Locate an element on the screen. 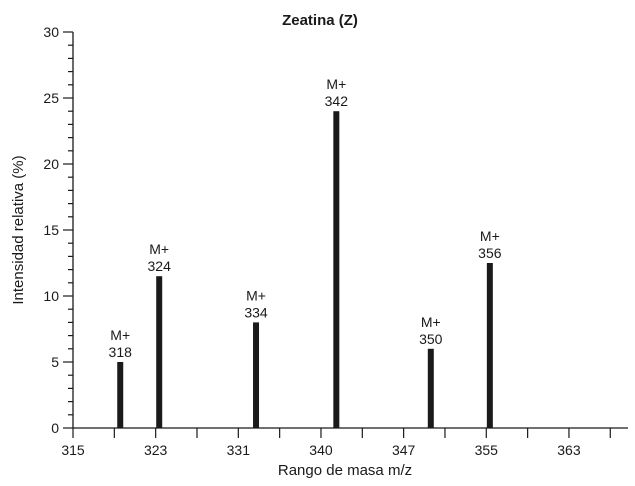 The width and height of the screenshot is (635, 486). peak-label-mass: 342 is located at coordinates (337, 101).